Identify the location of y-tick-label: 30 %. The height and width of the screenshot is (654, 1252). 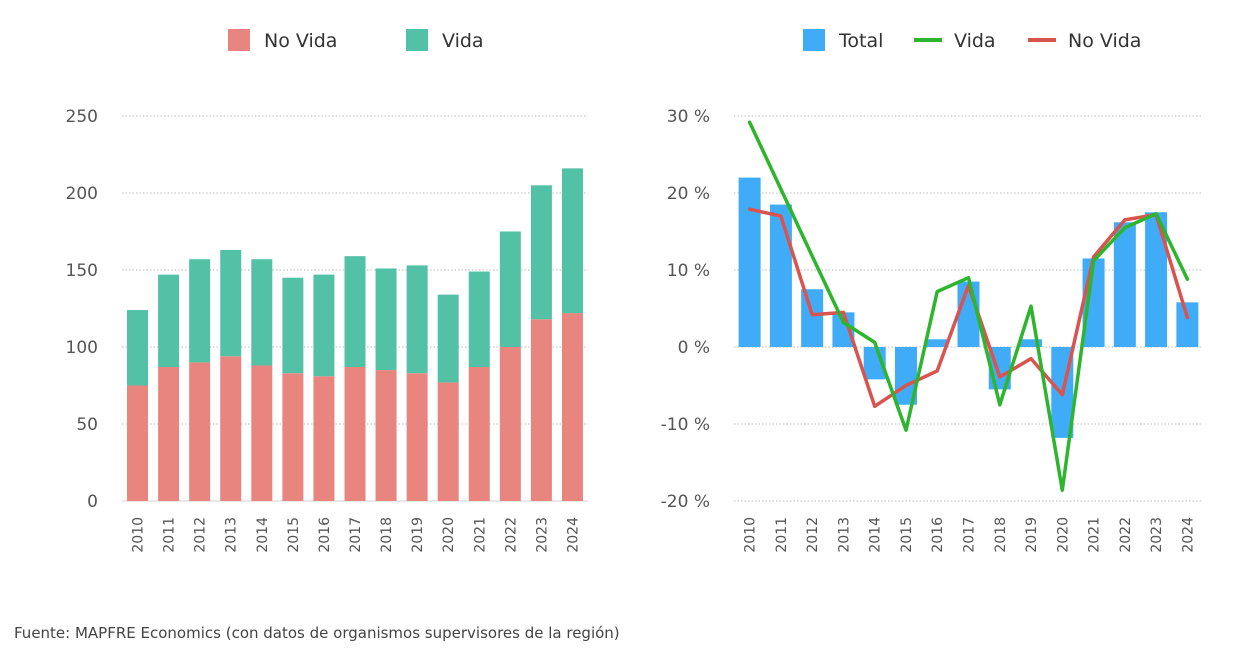
(688, 117).